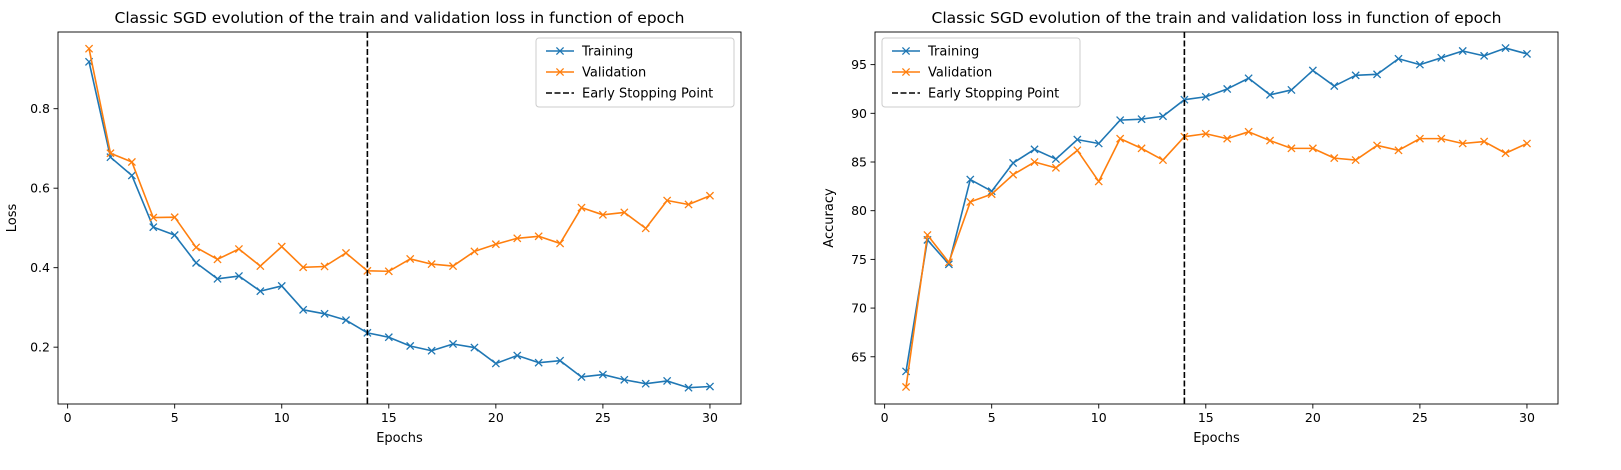  I want to click on y-tick-label: 65, so click(859, 356).